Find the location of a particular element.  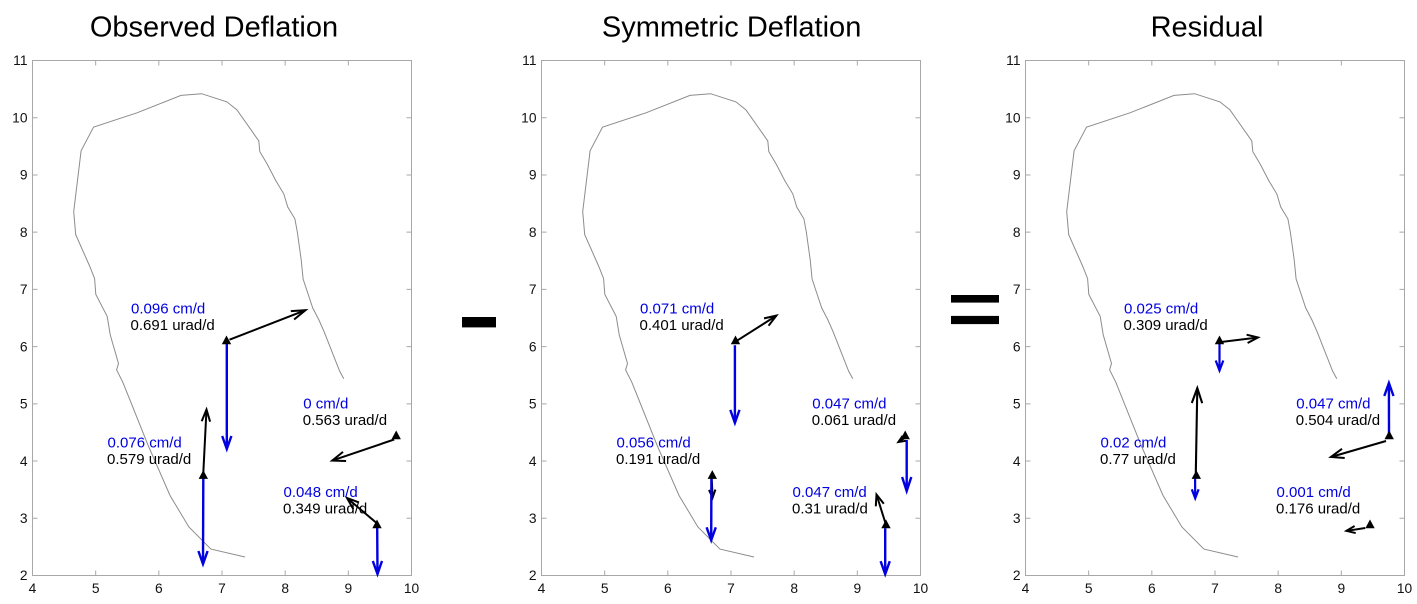

svg-text: Symmetric Deflation is located at coordinates (731, 28).